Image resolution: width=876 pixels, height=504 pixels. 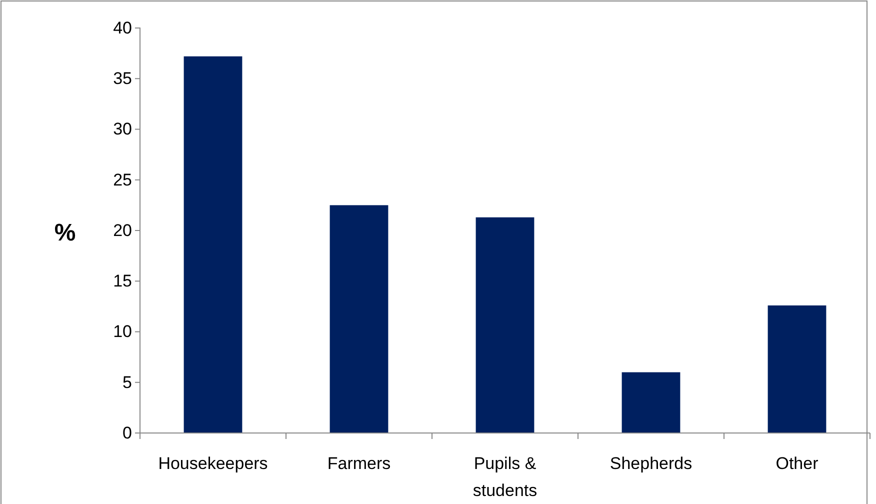 I want to click on x-tick-label: Housekeepers, so click(x=213, y=463).